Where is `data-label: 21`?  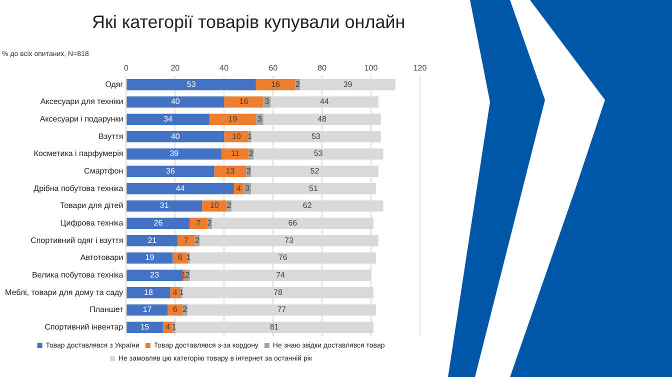 data-label: 21 is located at coordinates (153, 240).